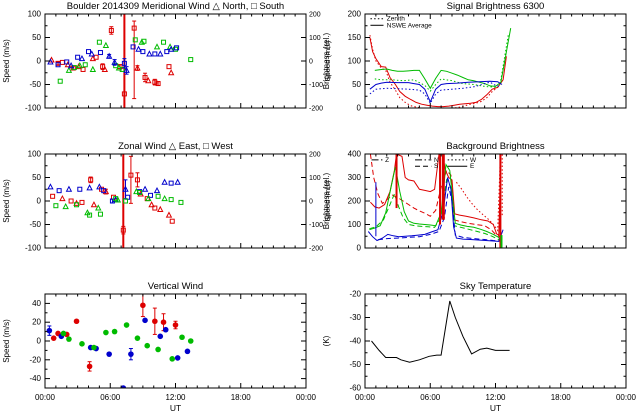  What do you see at coordinates (6, 341) in the screenshot?
I see `y-axis-label: Speed (m/s)` at bounding box center [6, 341].